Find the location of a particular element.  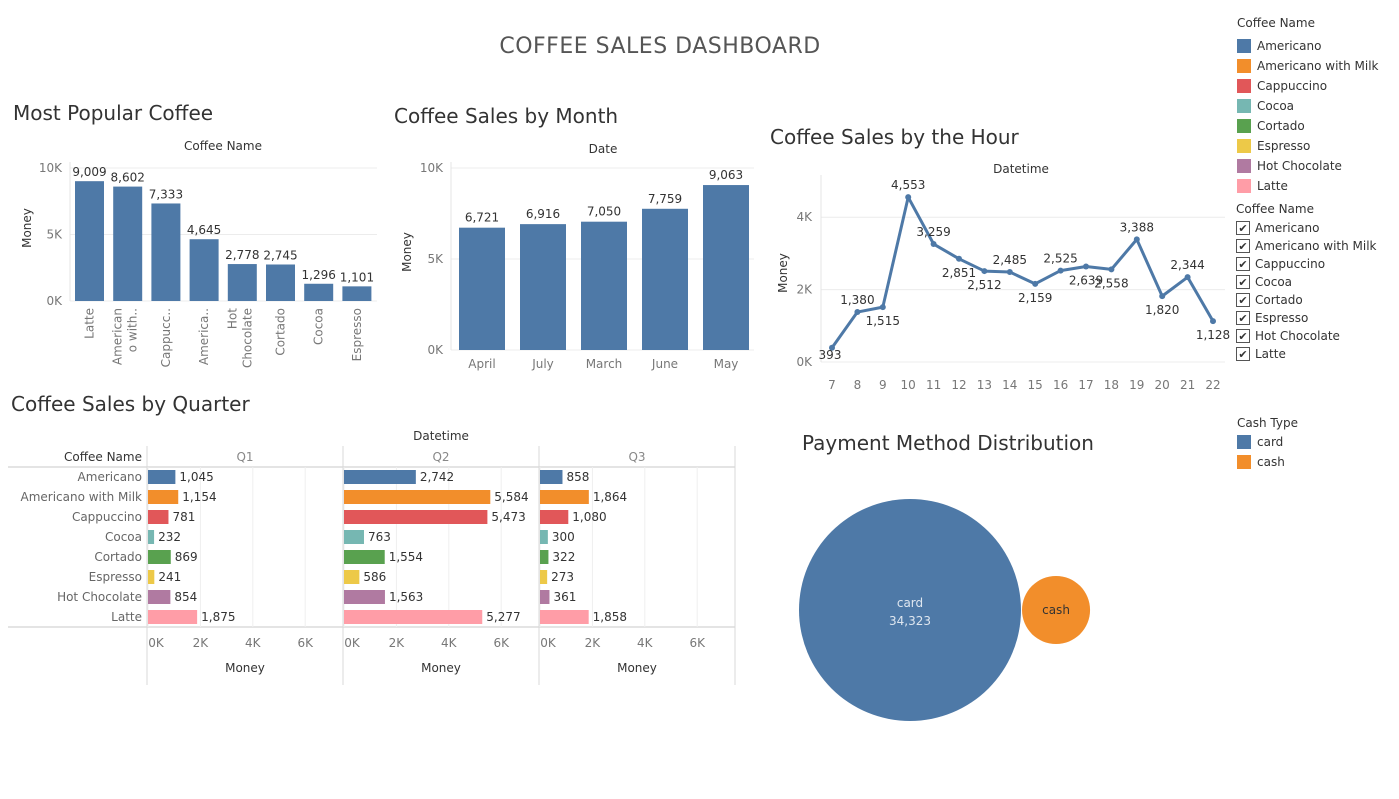

quarter-header: Datetime is located at coordinates (441, 436).